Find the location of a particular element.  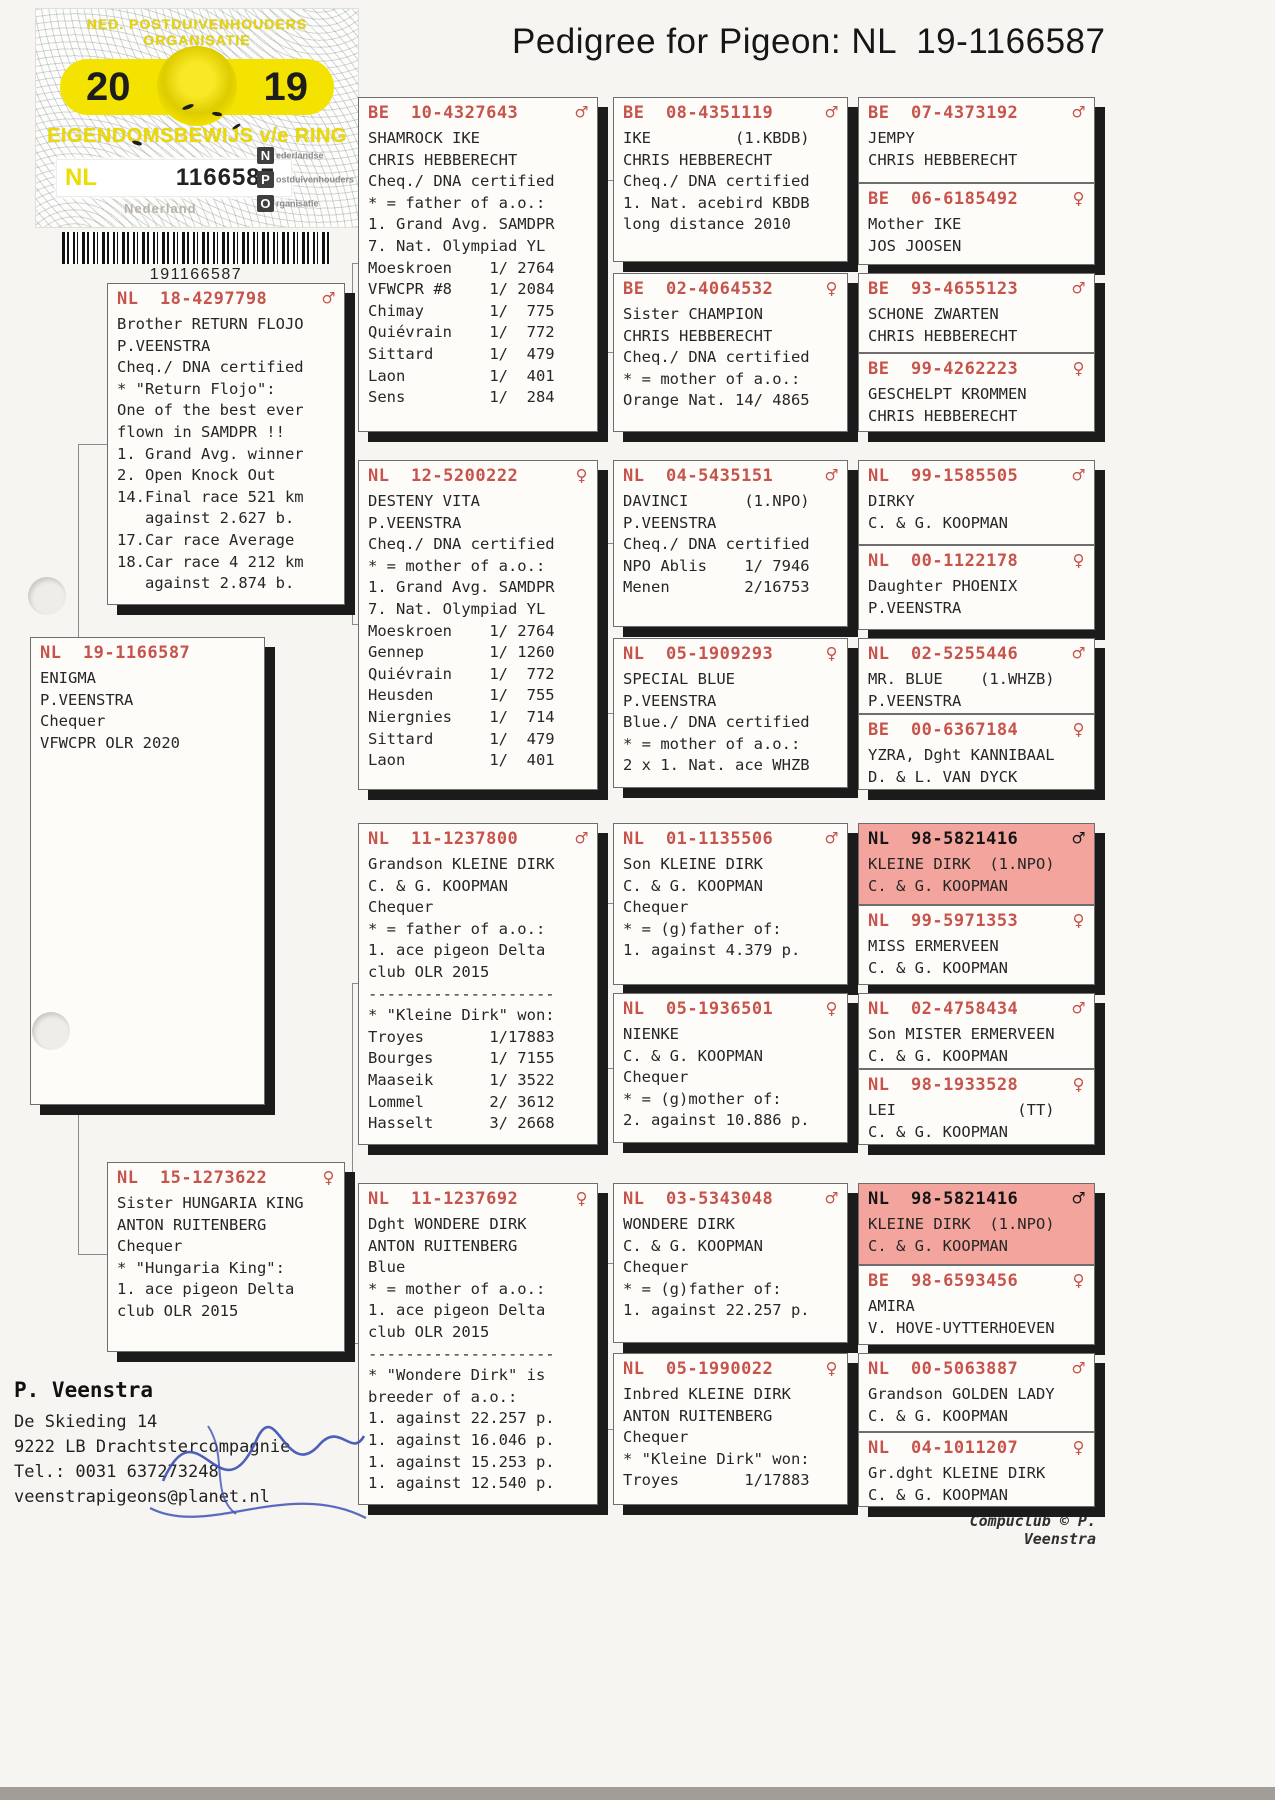

pigeon-details: Daughter PHOENIX P.VEENSTRA is located at coordinates (943, 597).